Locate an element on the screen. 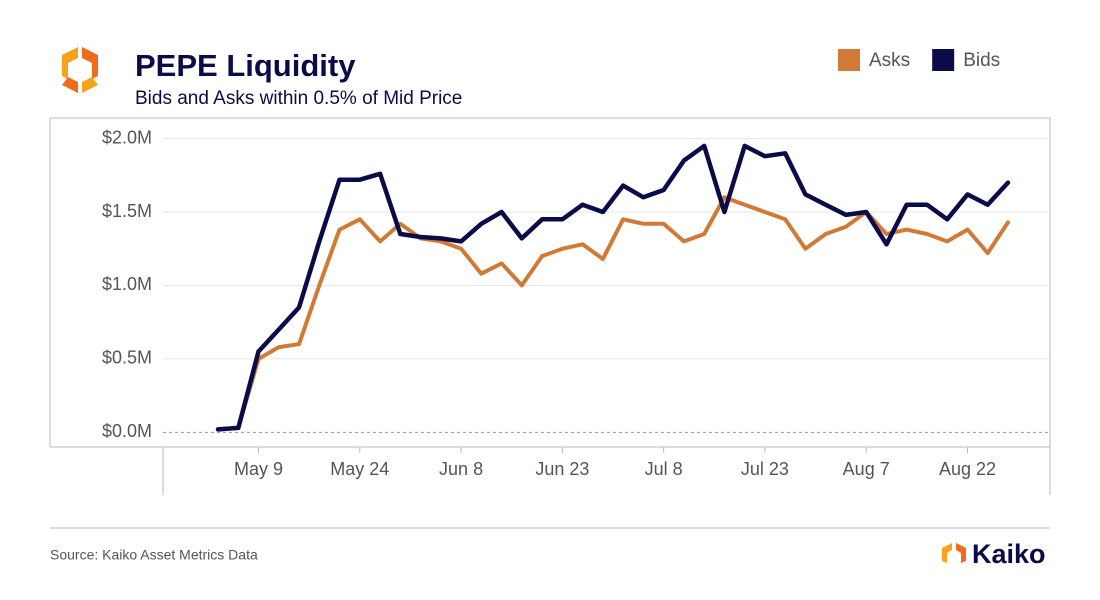 The image size is (1100, 600). brand-logo is located at coordinates (954, 553).